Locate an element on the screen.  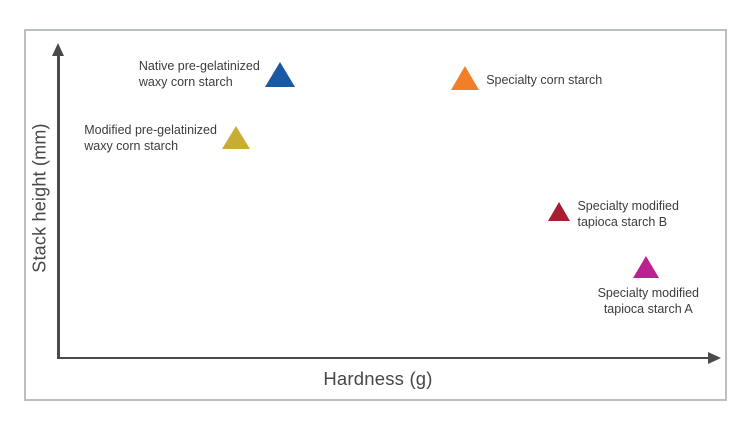
data-point-label: Specialty corn starch is located at coordinates (544, 79).